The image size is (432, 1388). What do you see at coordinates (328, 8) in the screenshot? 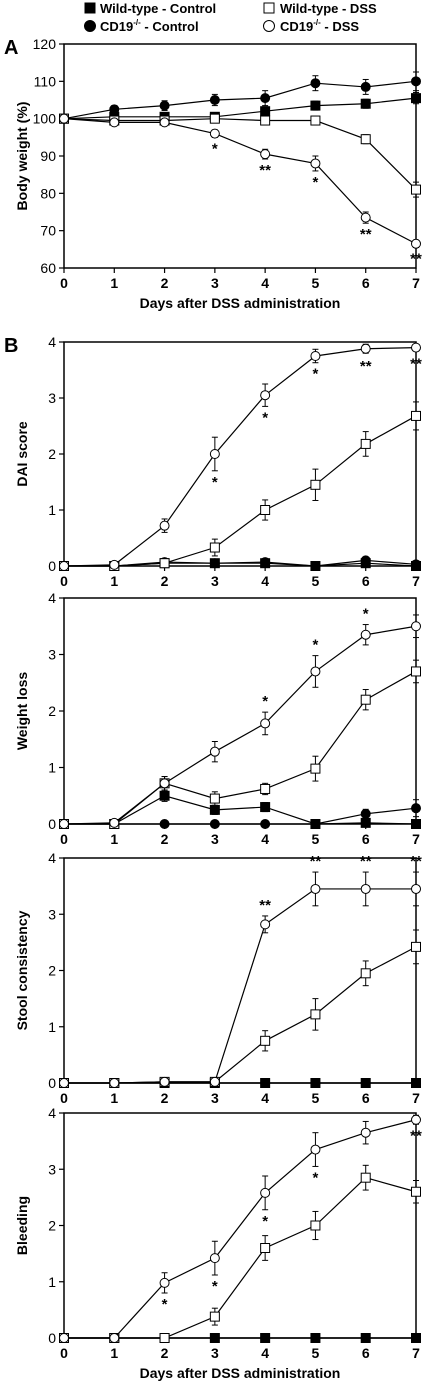
I see `legend-label-wt-dss: Wild-type - DSS` at bounding box center [328, 8].